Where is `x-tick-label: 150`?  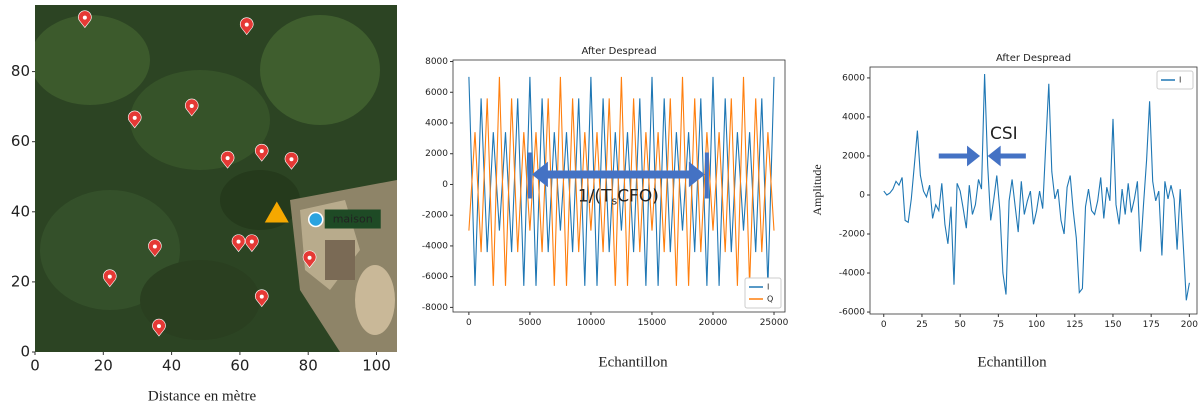
x-tick-label: 150 is located at coordinates (1112, 325).